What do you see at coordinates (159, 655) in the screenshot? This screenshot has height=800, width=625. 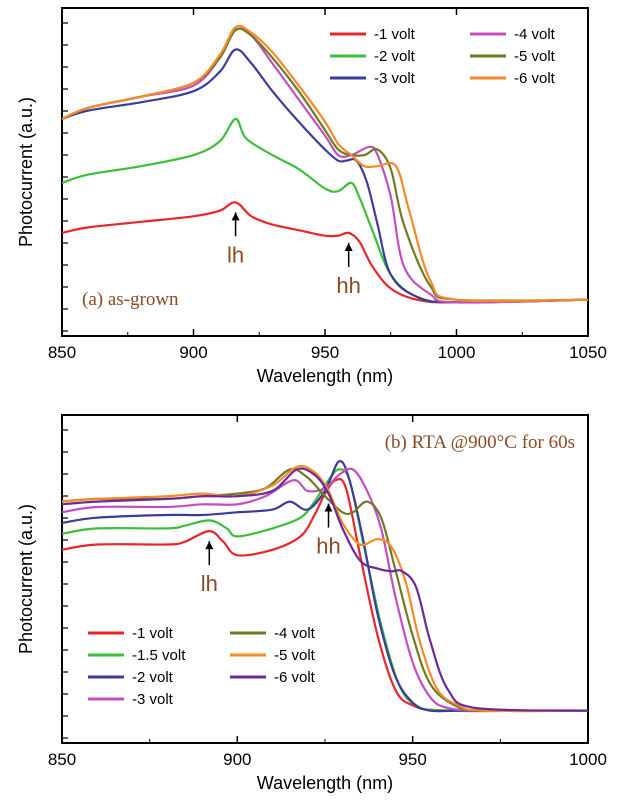 I see `legend-label: -1.5 volt` at bounding box center [159, 655].